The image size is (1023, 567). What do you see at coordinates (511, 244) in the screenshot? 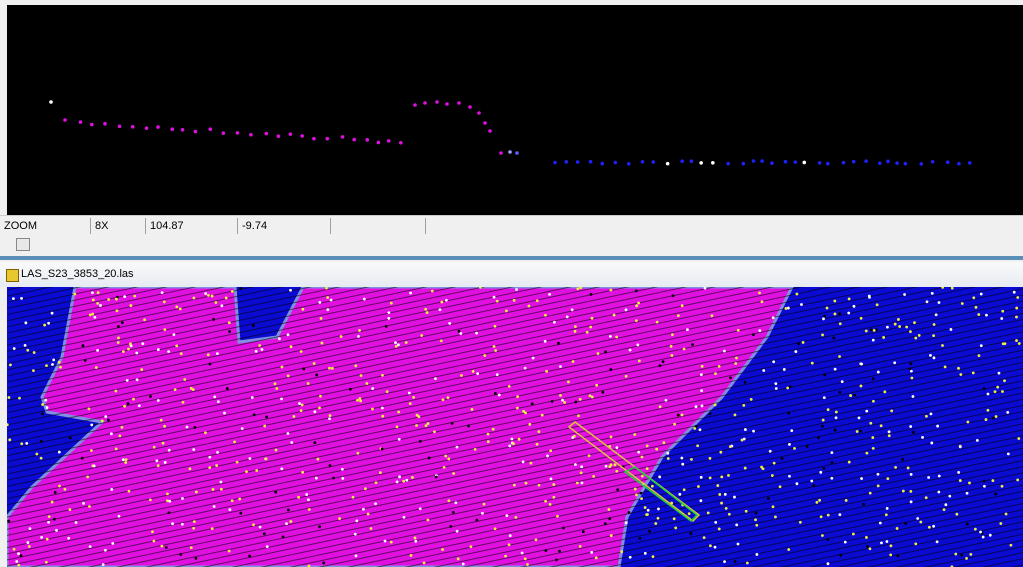
I see `scrollbar` at bounding box center [511, 244].